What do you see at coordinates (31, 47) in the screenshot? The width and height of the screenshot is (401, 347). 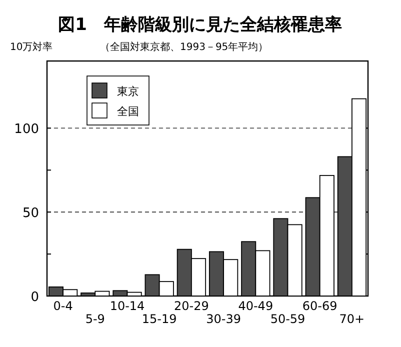 I see `y-axis-title: 10万対率` at bounding box center [31, 47].